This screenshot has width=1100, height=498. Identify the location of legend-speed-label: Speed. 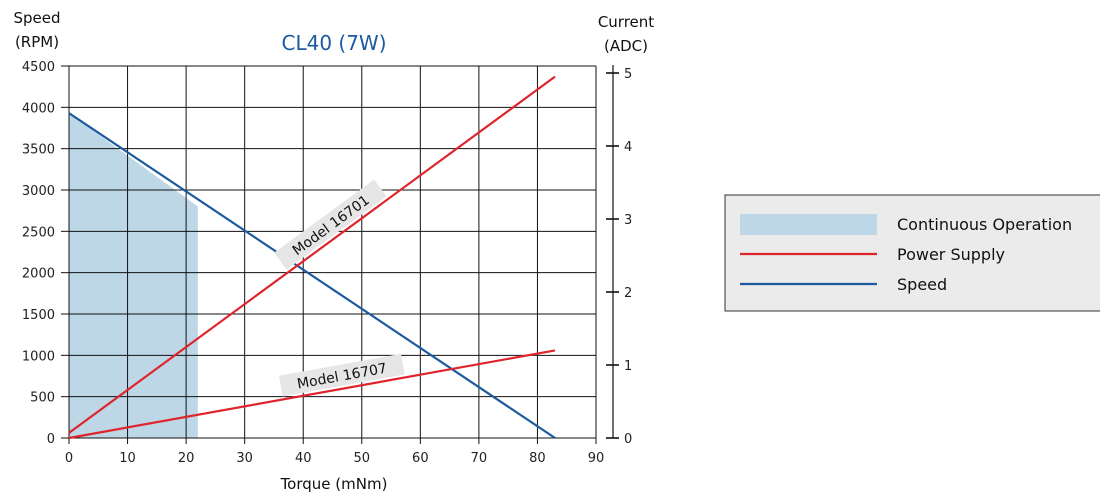
(922, 284).